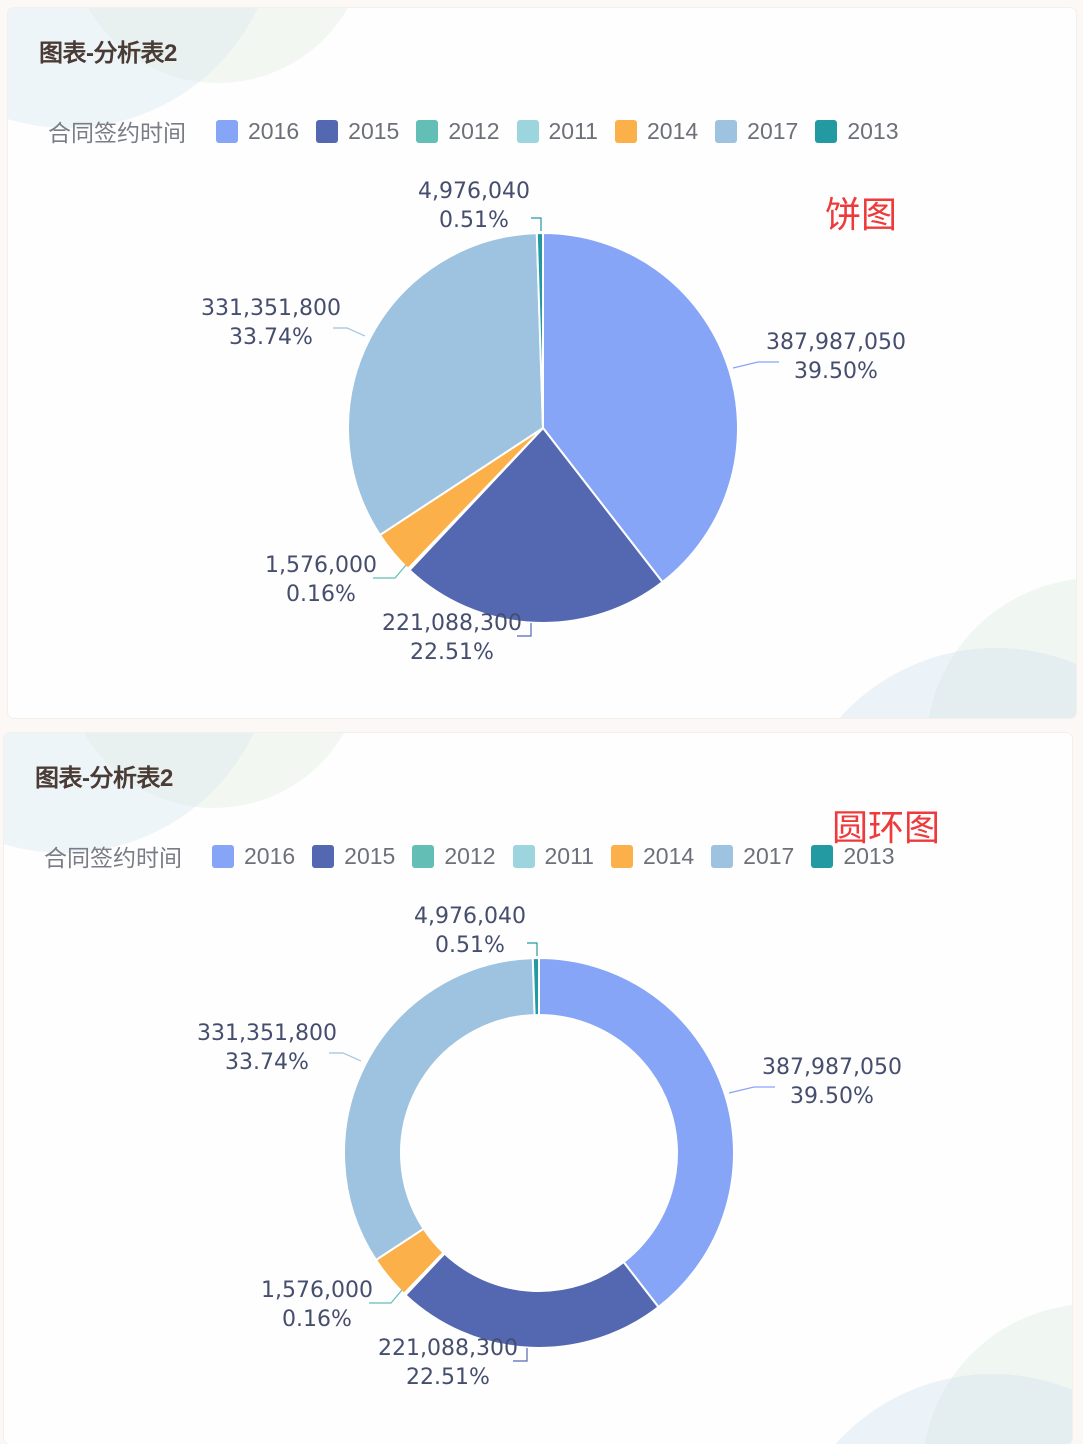  I want to click on chart-type-annotation: 圆环图, so click(886, 828).